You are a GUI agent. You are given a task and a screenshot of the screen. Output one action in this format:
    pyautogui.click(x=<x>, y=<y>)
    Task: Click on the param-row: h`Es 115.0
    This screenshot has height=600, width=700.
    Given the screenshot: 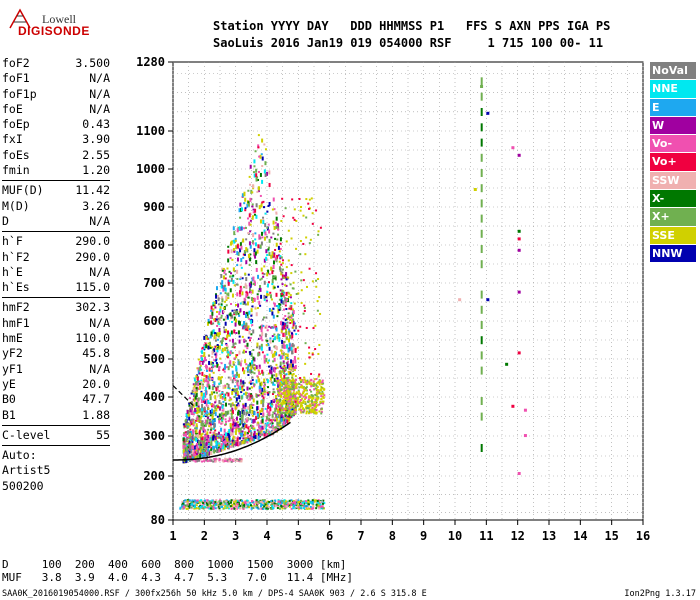 What is the action you would take?
    pyautogui.click(x=56, y=287)
    